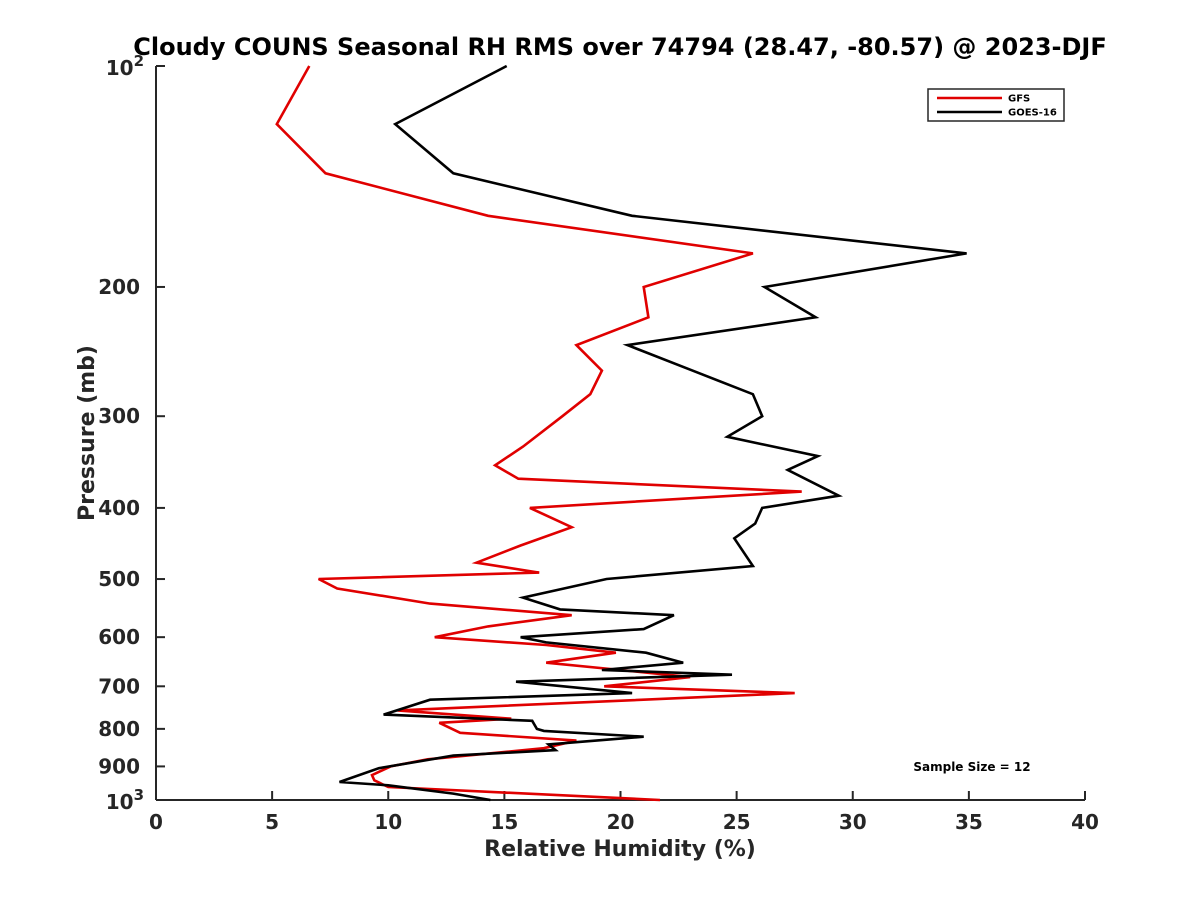 This screenshot has height=900, width=1200. What do you see at coordinates (119, 729) in the screenshot?
I see `y-tick-label: 800` at bounding box center [119, 729].